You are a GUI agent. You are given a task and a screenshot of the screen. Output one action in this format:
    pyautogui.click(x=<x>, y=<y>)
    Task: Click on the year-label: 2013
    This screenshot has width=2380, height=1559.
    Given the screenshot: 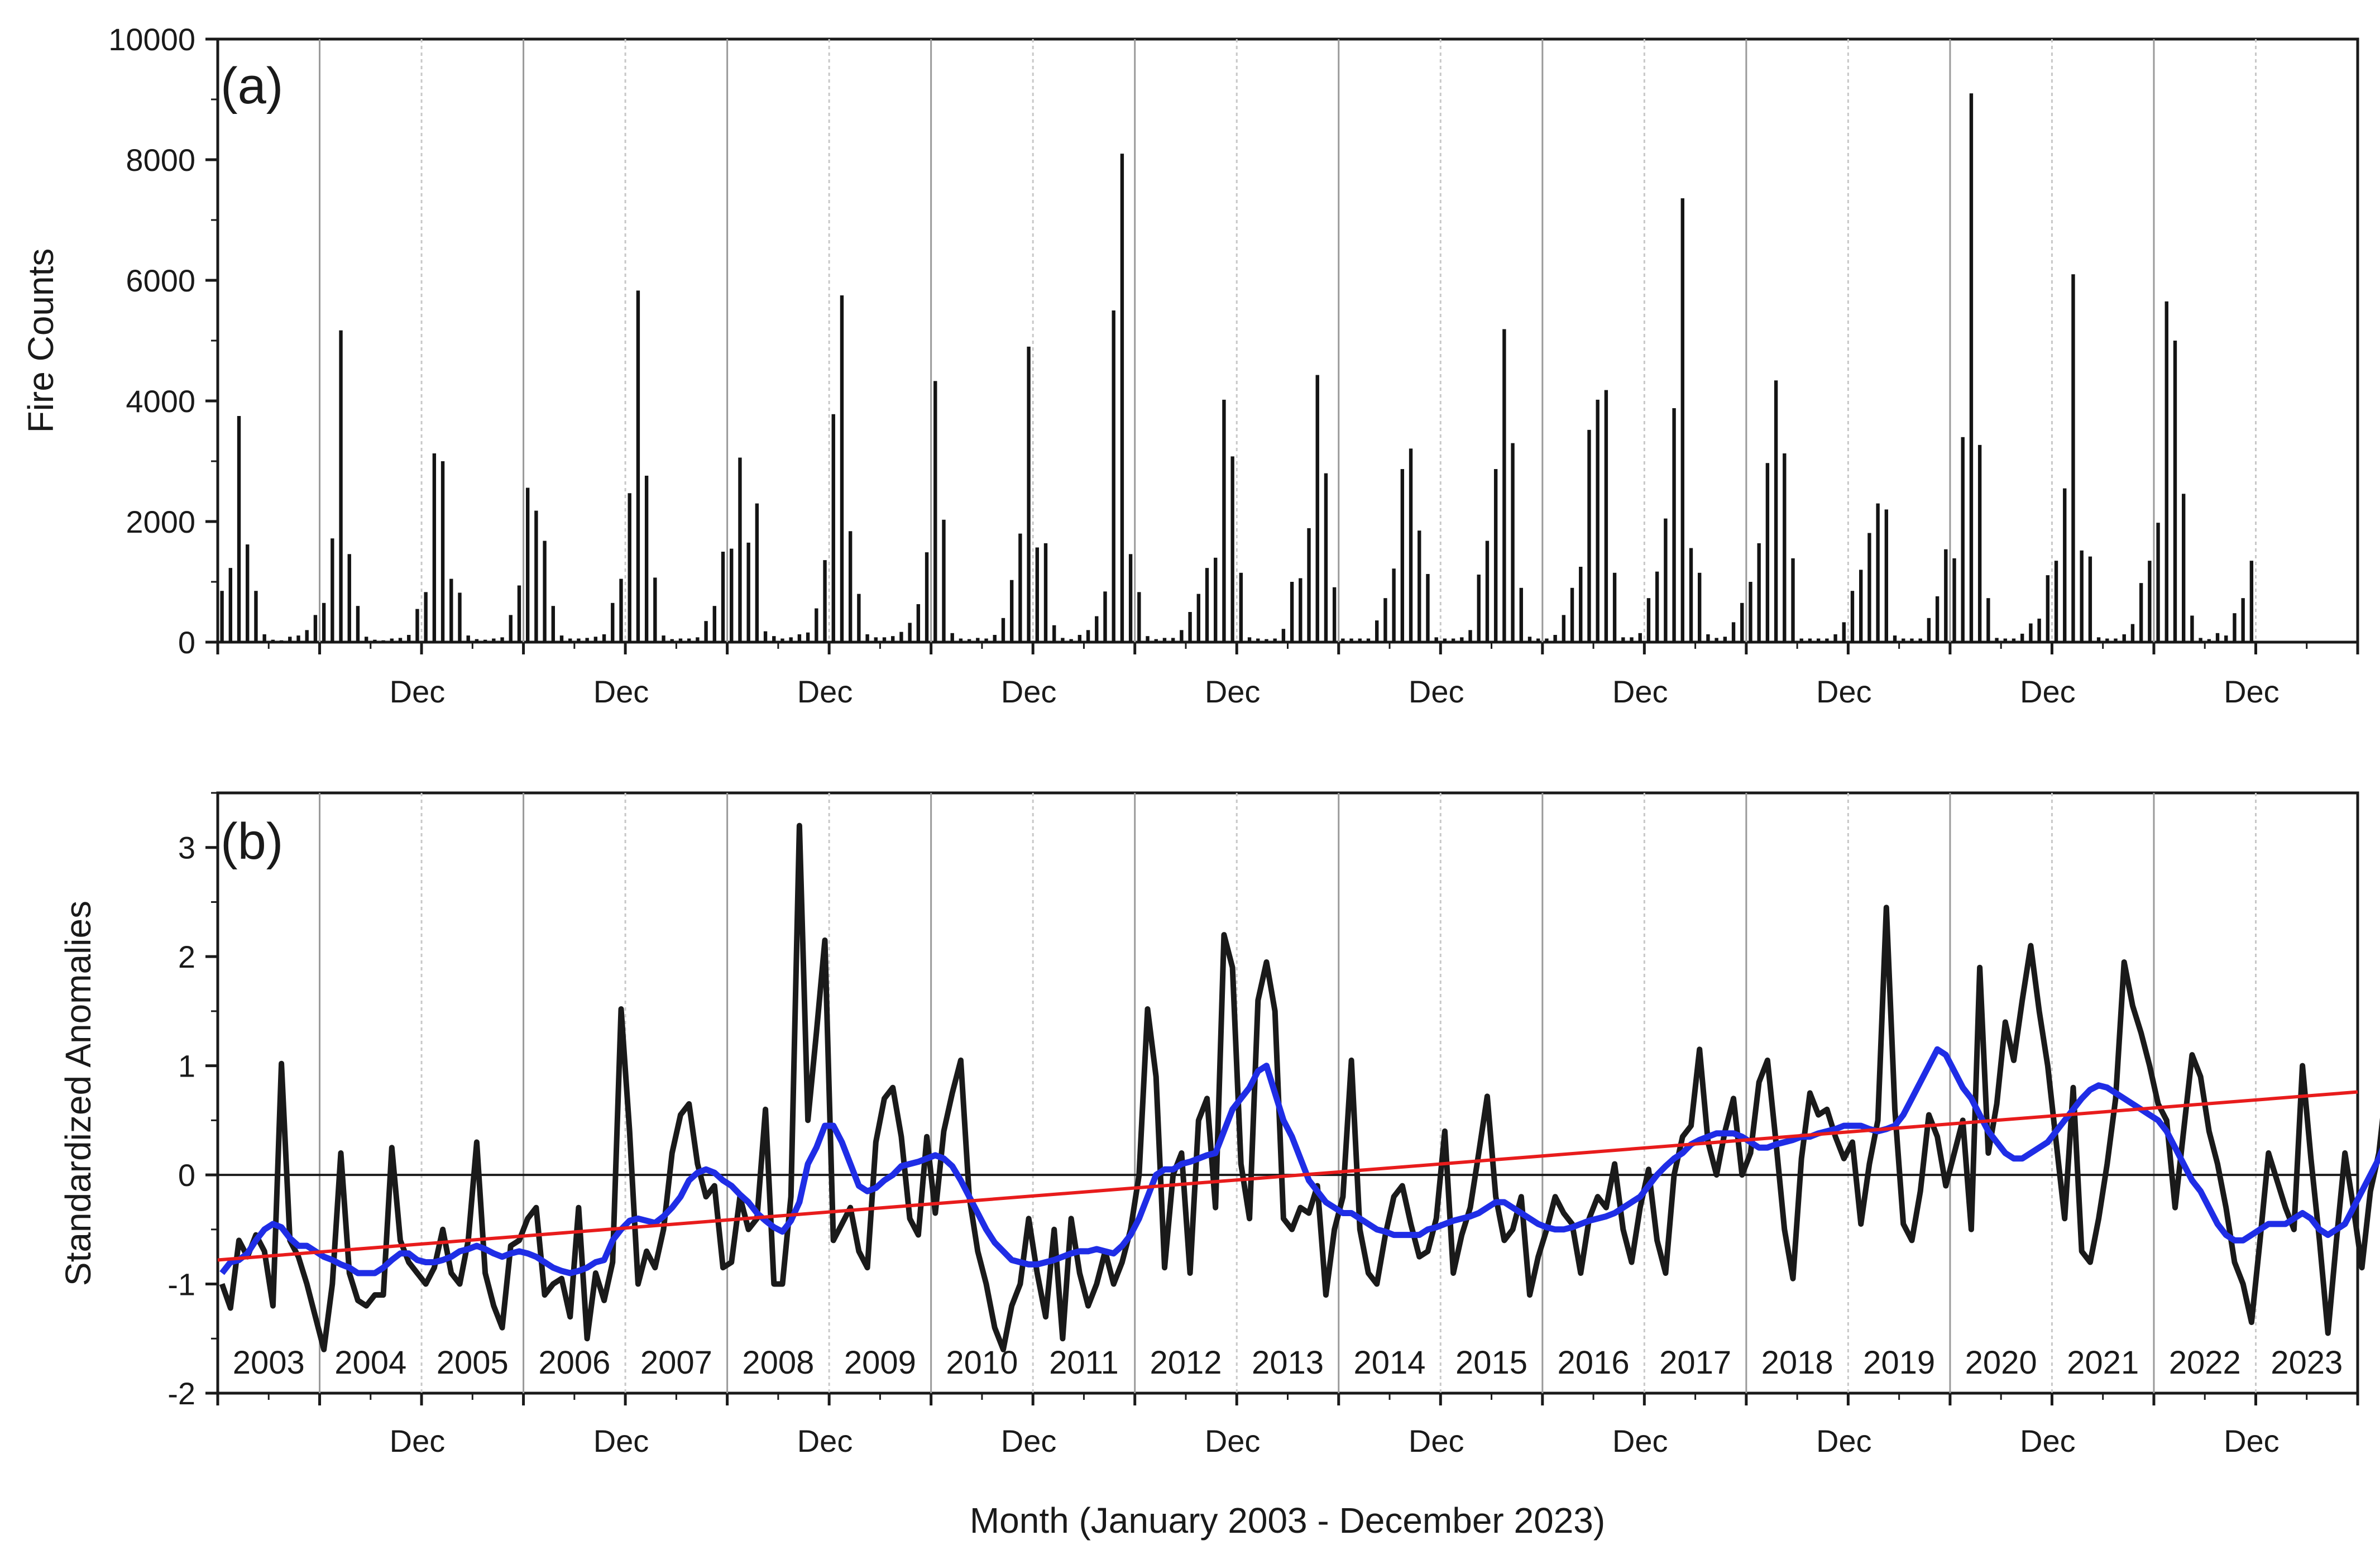 What is the action you would take?
    pyautogui.click(x=1288, y=1363)
    